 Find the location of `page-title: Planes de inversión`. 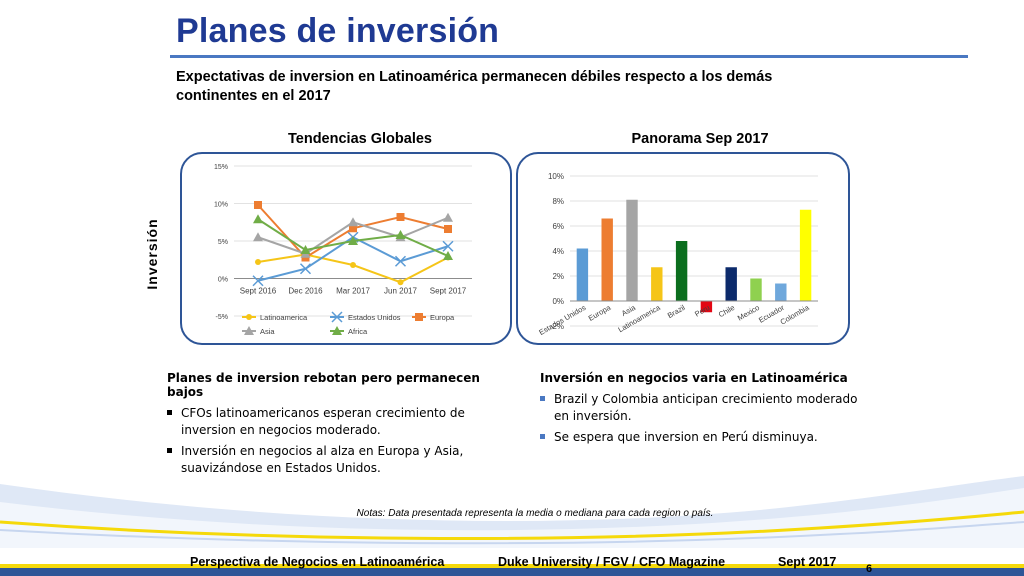

page-title: Planes de inversión is located at coordinates (338, 31).